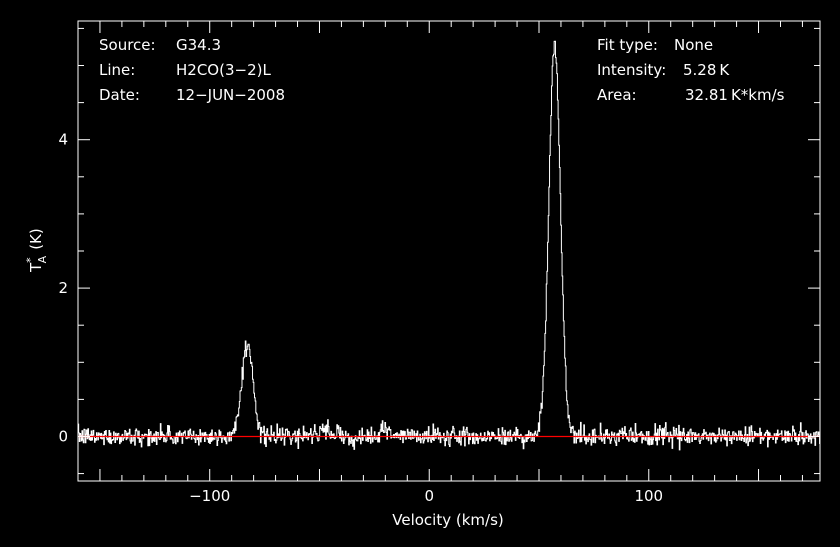  I want to click on source-value: G34.3, so click(198, 45).